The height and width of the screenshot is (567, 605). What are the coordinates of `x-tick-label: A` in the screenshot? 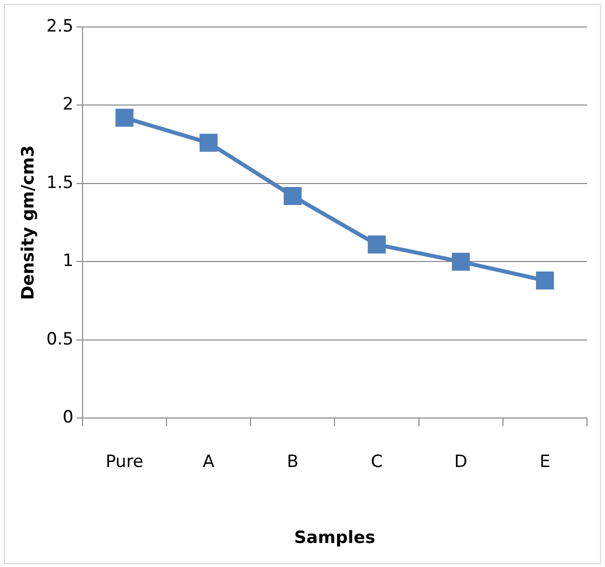 It's located at (208, 462).